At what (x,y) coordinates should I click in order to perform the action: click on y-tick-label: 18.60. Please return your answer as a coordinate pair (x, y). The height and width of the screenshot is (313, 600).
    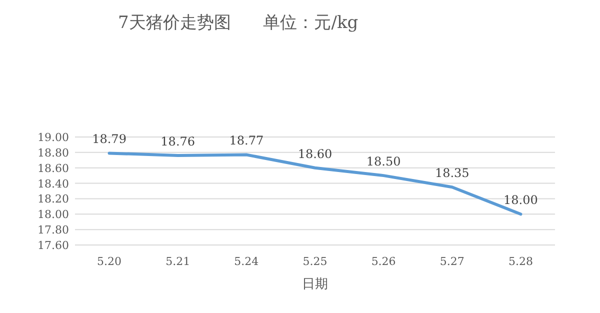
    Looking at the image, I should click on (53, 168).